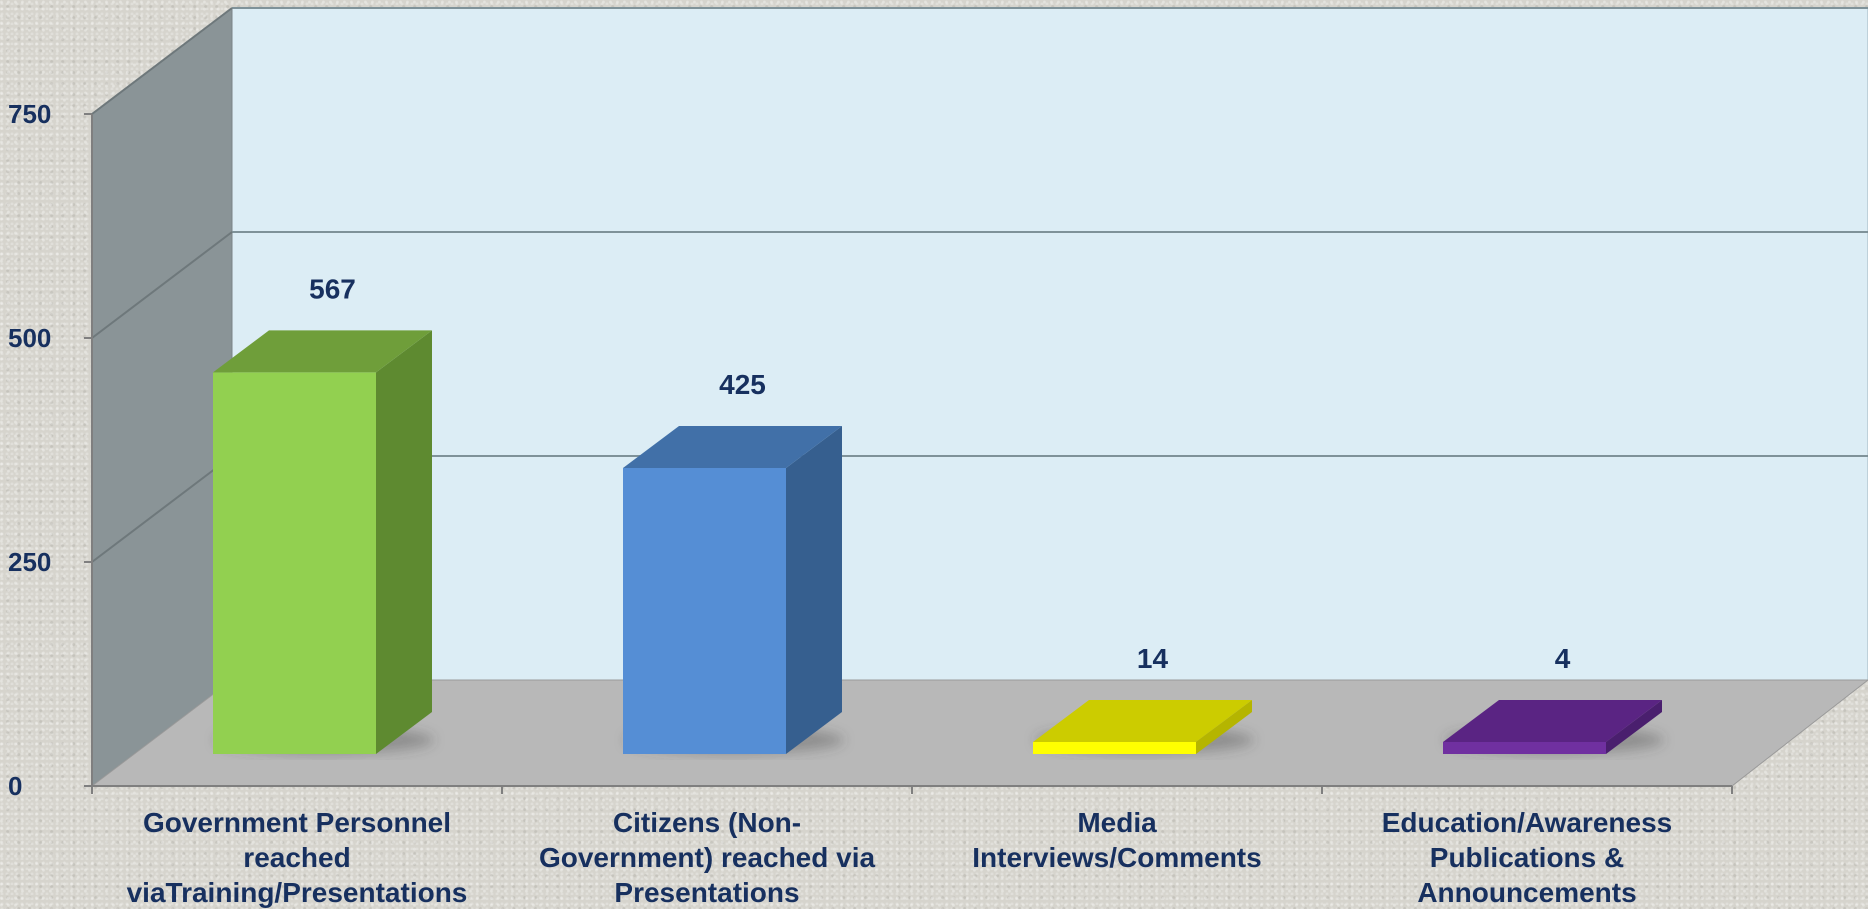  I want to click on data-label-2: 425, so click(742, 384).